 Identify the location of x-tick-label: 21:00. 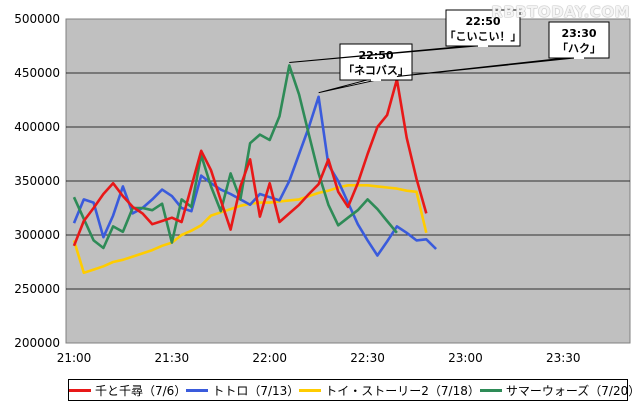
(74, 358).